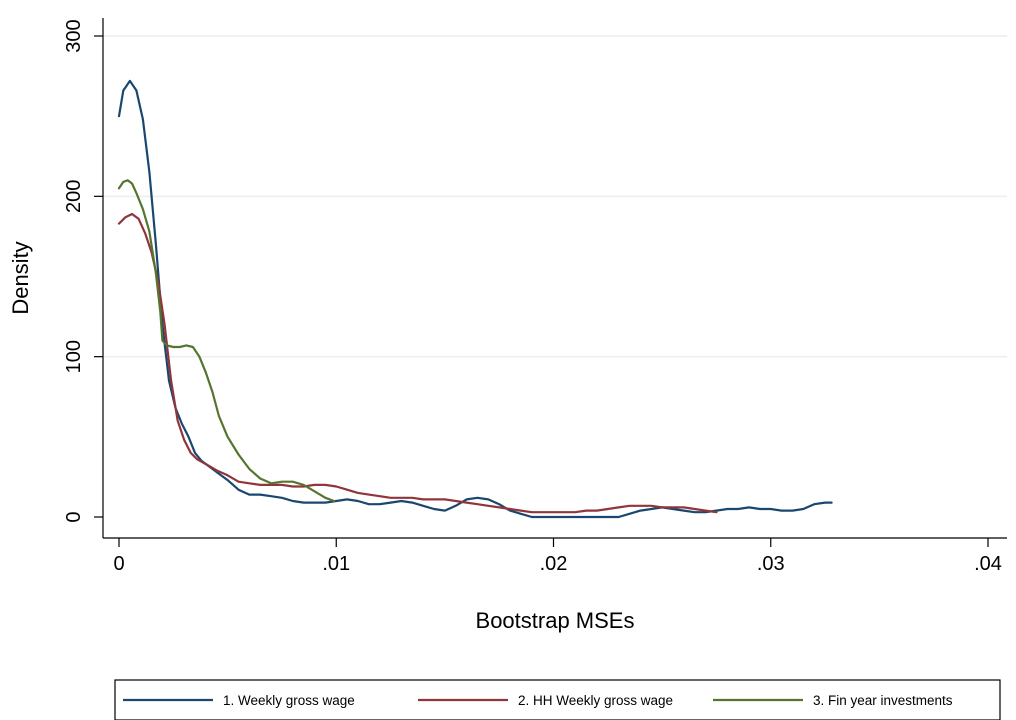 This screenshot has height=720, width=1016. I want to click on legend-label-2: 2. HH Weekly gross wage, so click(595, 700).